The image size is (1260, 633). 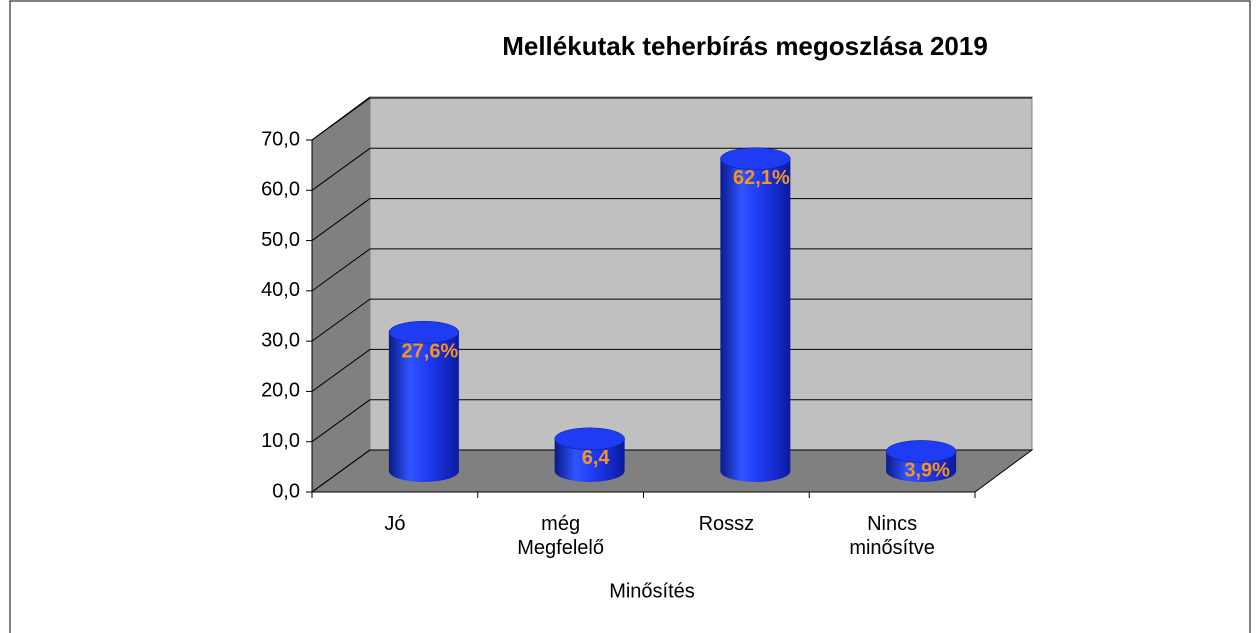 I want to click on y-tick-label: 60,0, so click(x=280, y=190).